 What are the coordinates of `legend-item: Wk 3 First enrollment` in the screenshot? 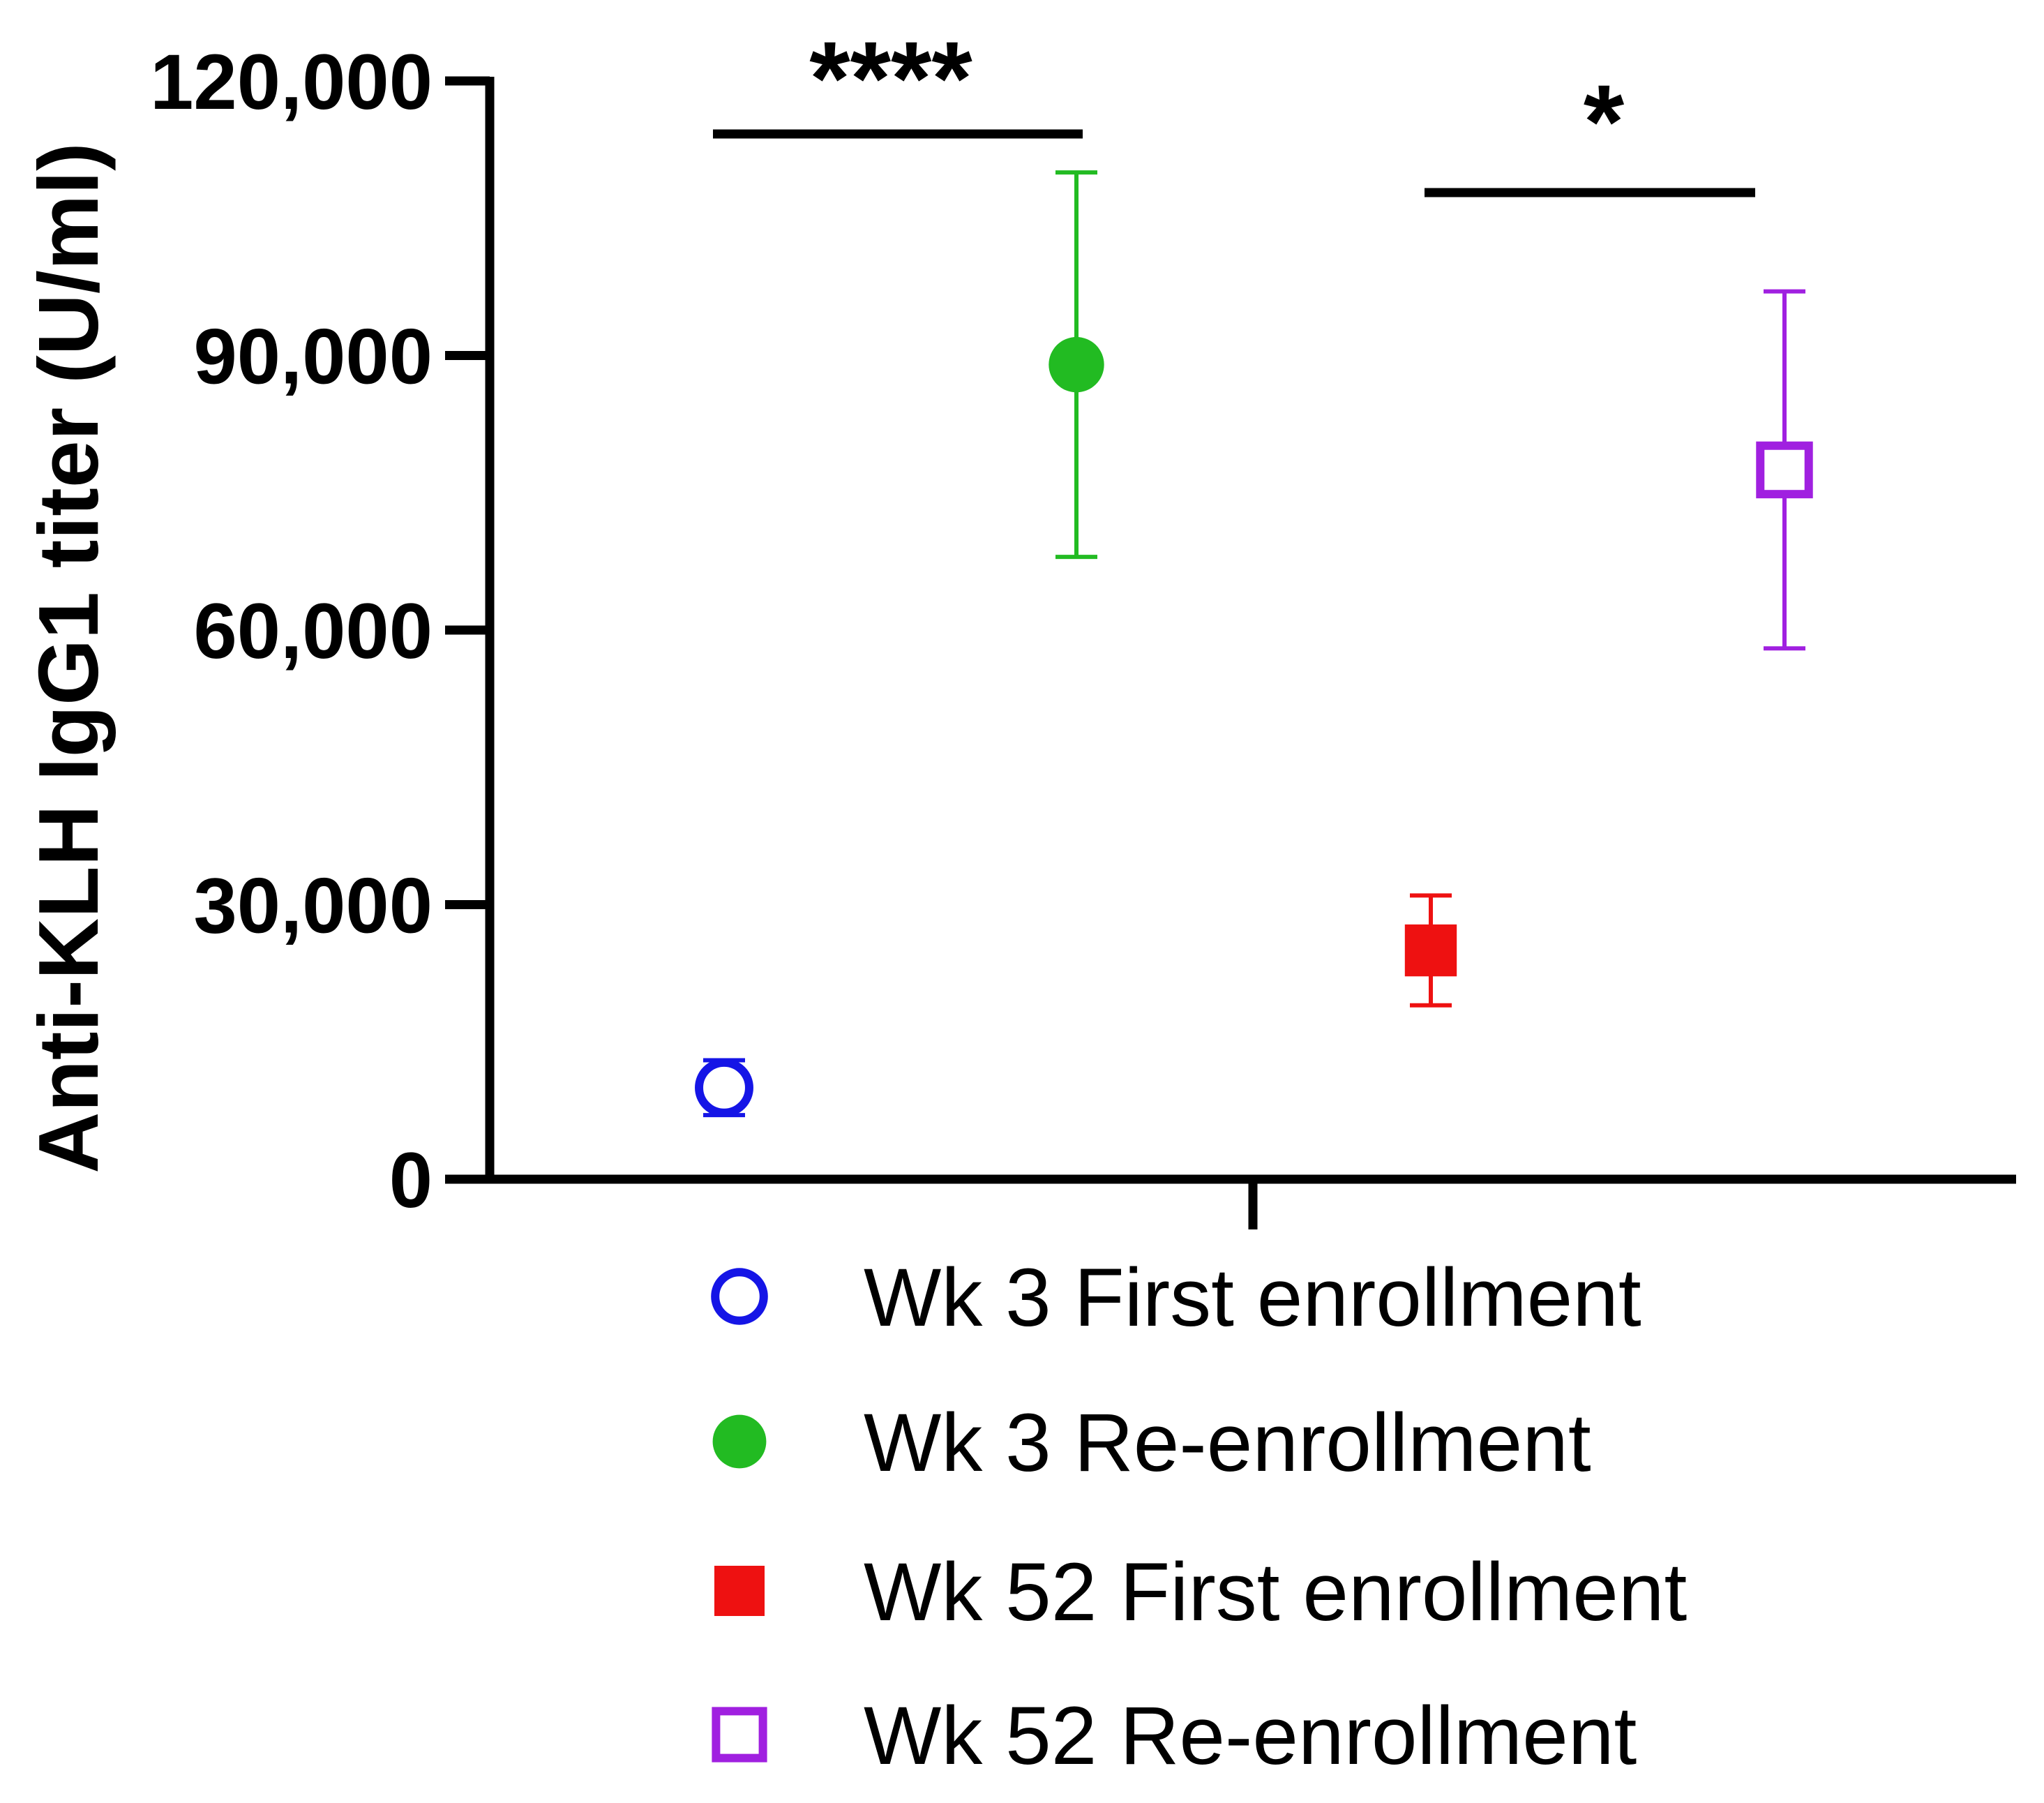 It's located at (1176, 1298).